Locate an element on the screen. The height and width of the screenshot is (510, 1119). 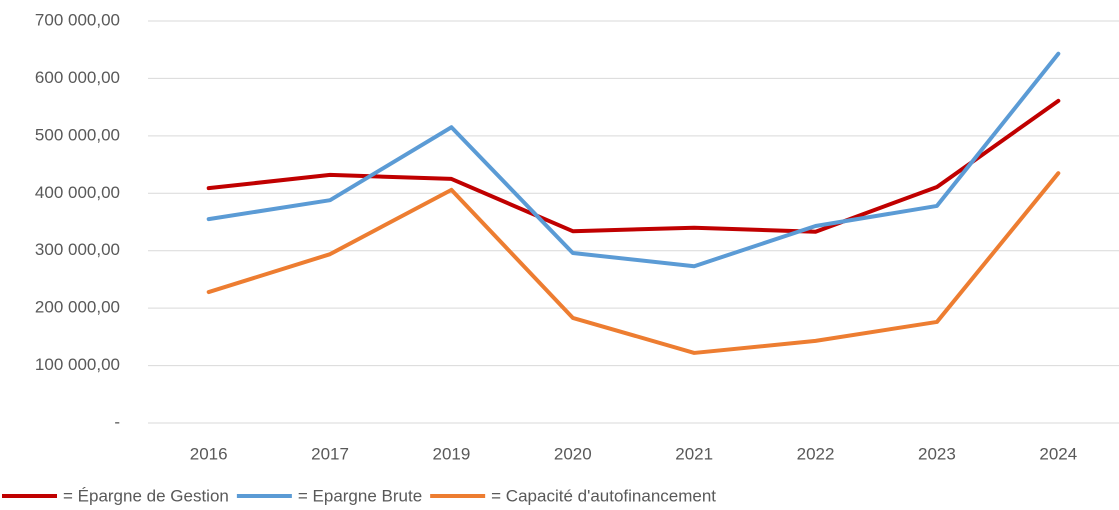
legend-label: = Épargne de Gestion is located at coordinates (146, 495).